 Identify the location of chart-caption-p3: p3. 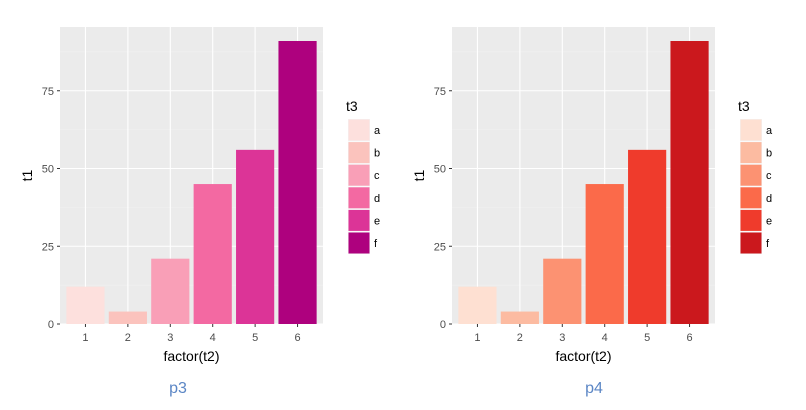
(178, 388).